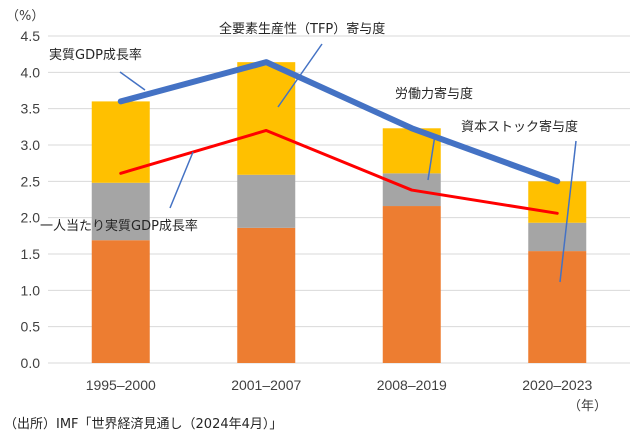 The image size is (637, 440). Describe the element at coordinates (143, 424) in the screenshot. I see `source-note: （出所）IMF「世界経済見通し（2024年4月）」` at that location.